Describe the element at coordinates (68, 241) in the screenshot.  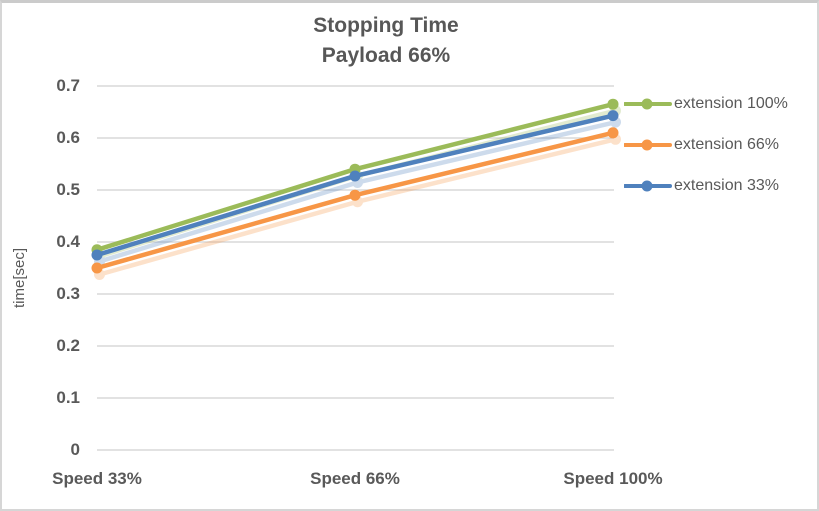
I see `y-tick-label: 0.4` at that location.